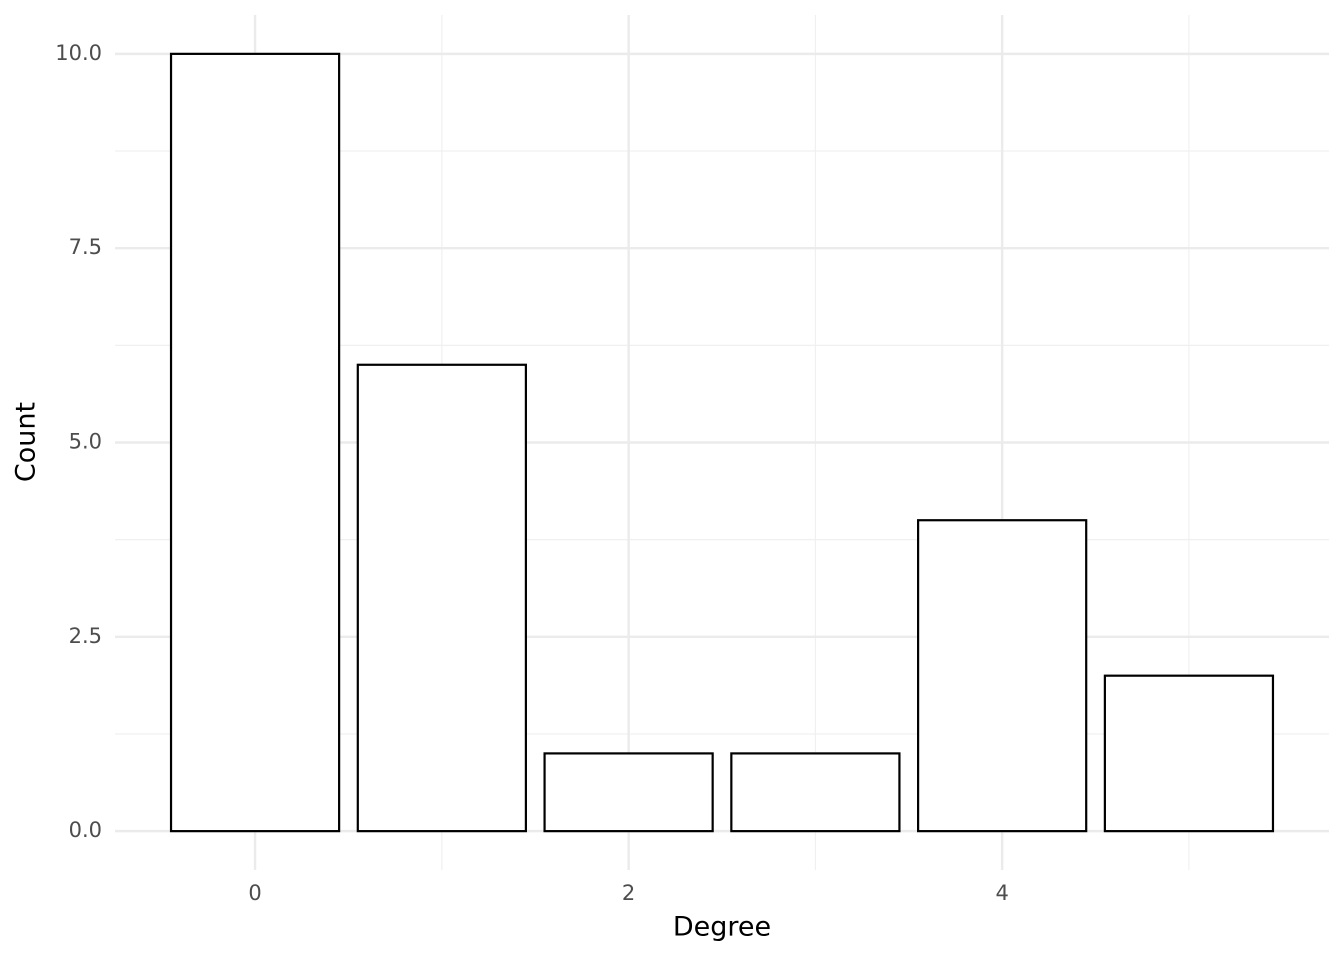 The image size is (1344, 960). Describe the element at coordinates (85, 442) in the screenshot. I see `y-tick-label: 5.0` at that location.